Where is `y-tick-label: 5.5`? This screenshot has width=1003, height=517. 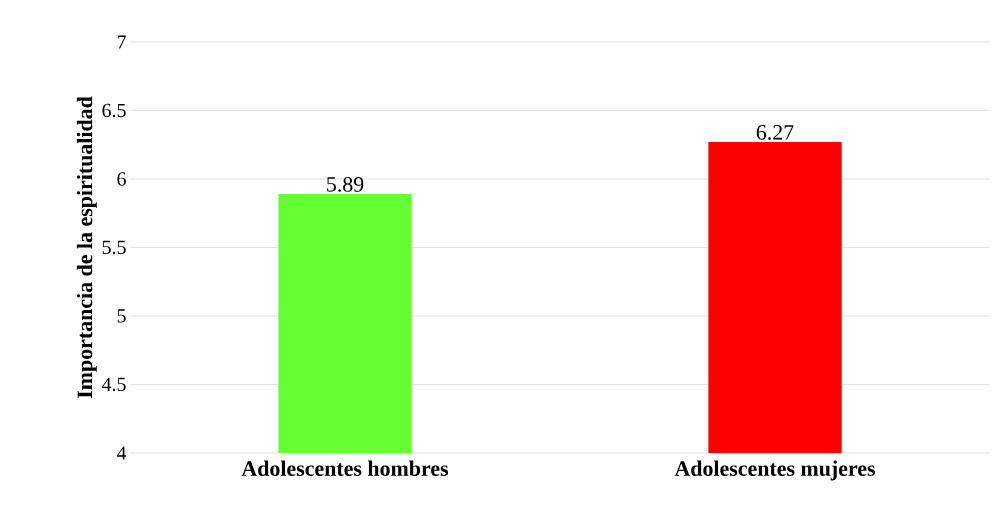
y-tick-label: 5.5 is located at coordinates (114, 247).